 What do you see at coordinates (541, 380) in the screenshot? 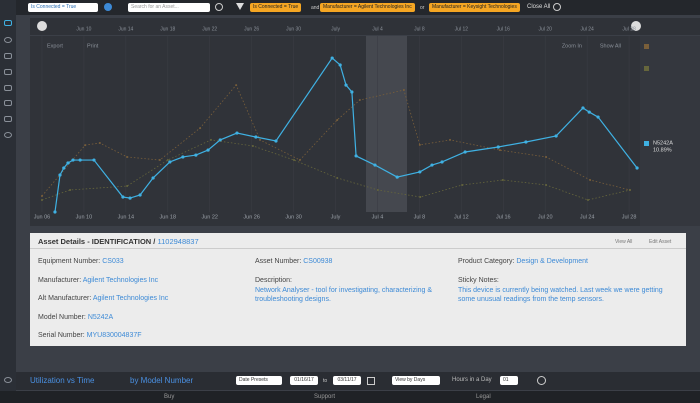
I see `refresh-icon` at bounding box center [541, 380].